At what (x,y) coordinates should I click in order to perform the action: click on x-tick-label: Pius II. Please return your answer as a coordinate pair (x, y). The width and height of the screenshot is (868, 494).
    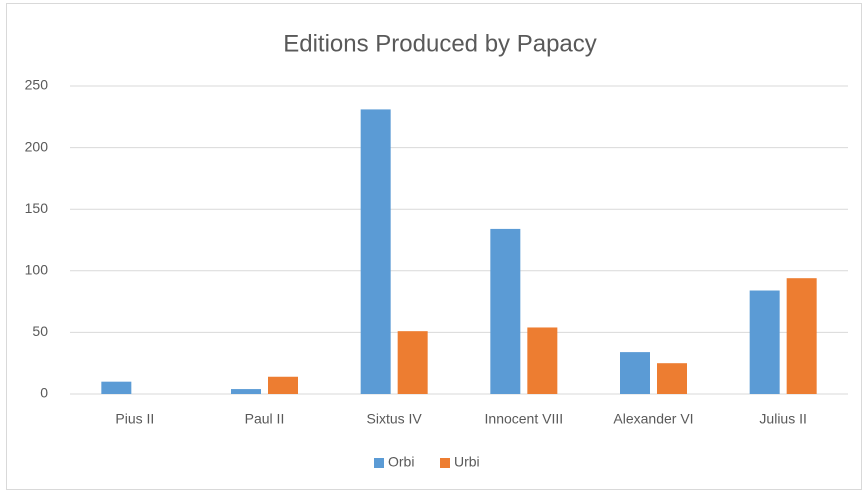
    Looking at the image, I should click on (134, 419).